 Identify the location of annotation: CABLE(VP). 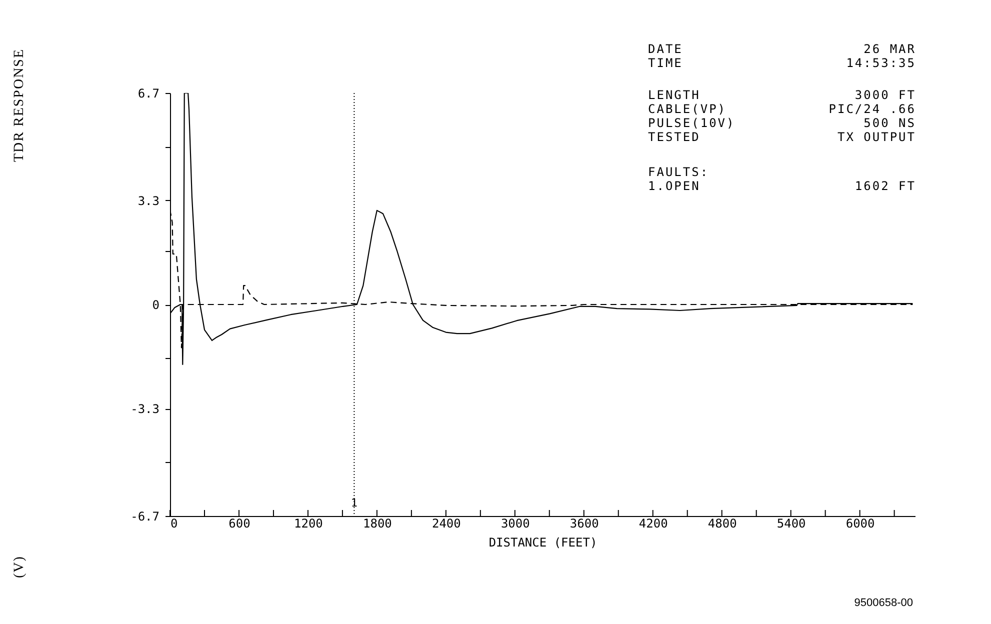
(687, 109).